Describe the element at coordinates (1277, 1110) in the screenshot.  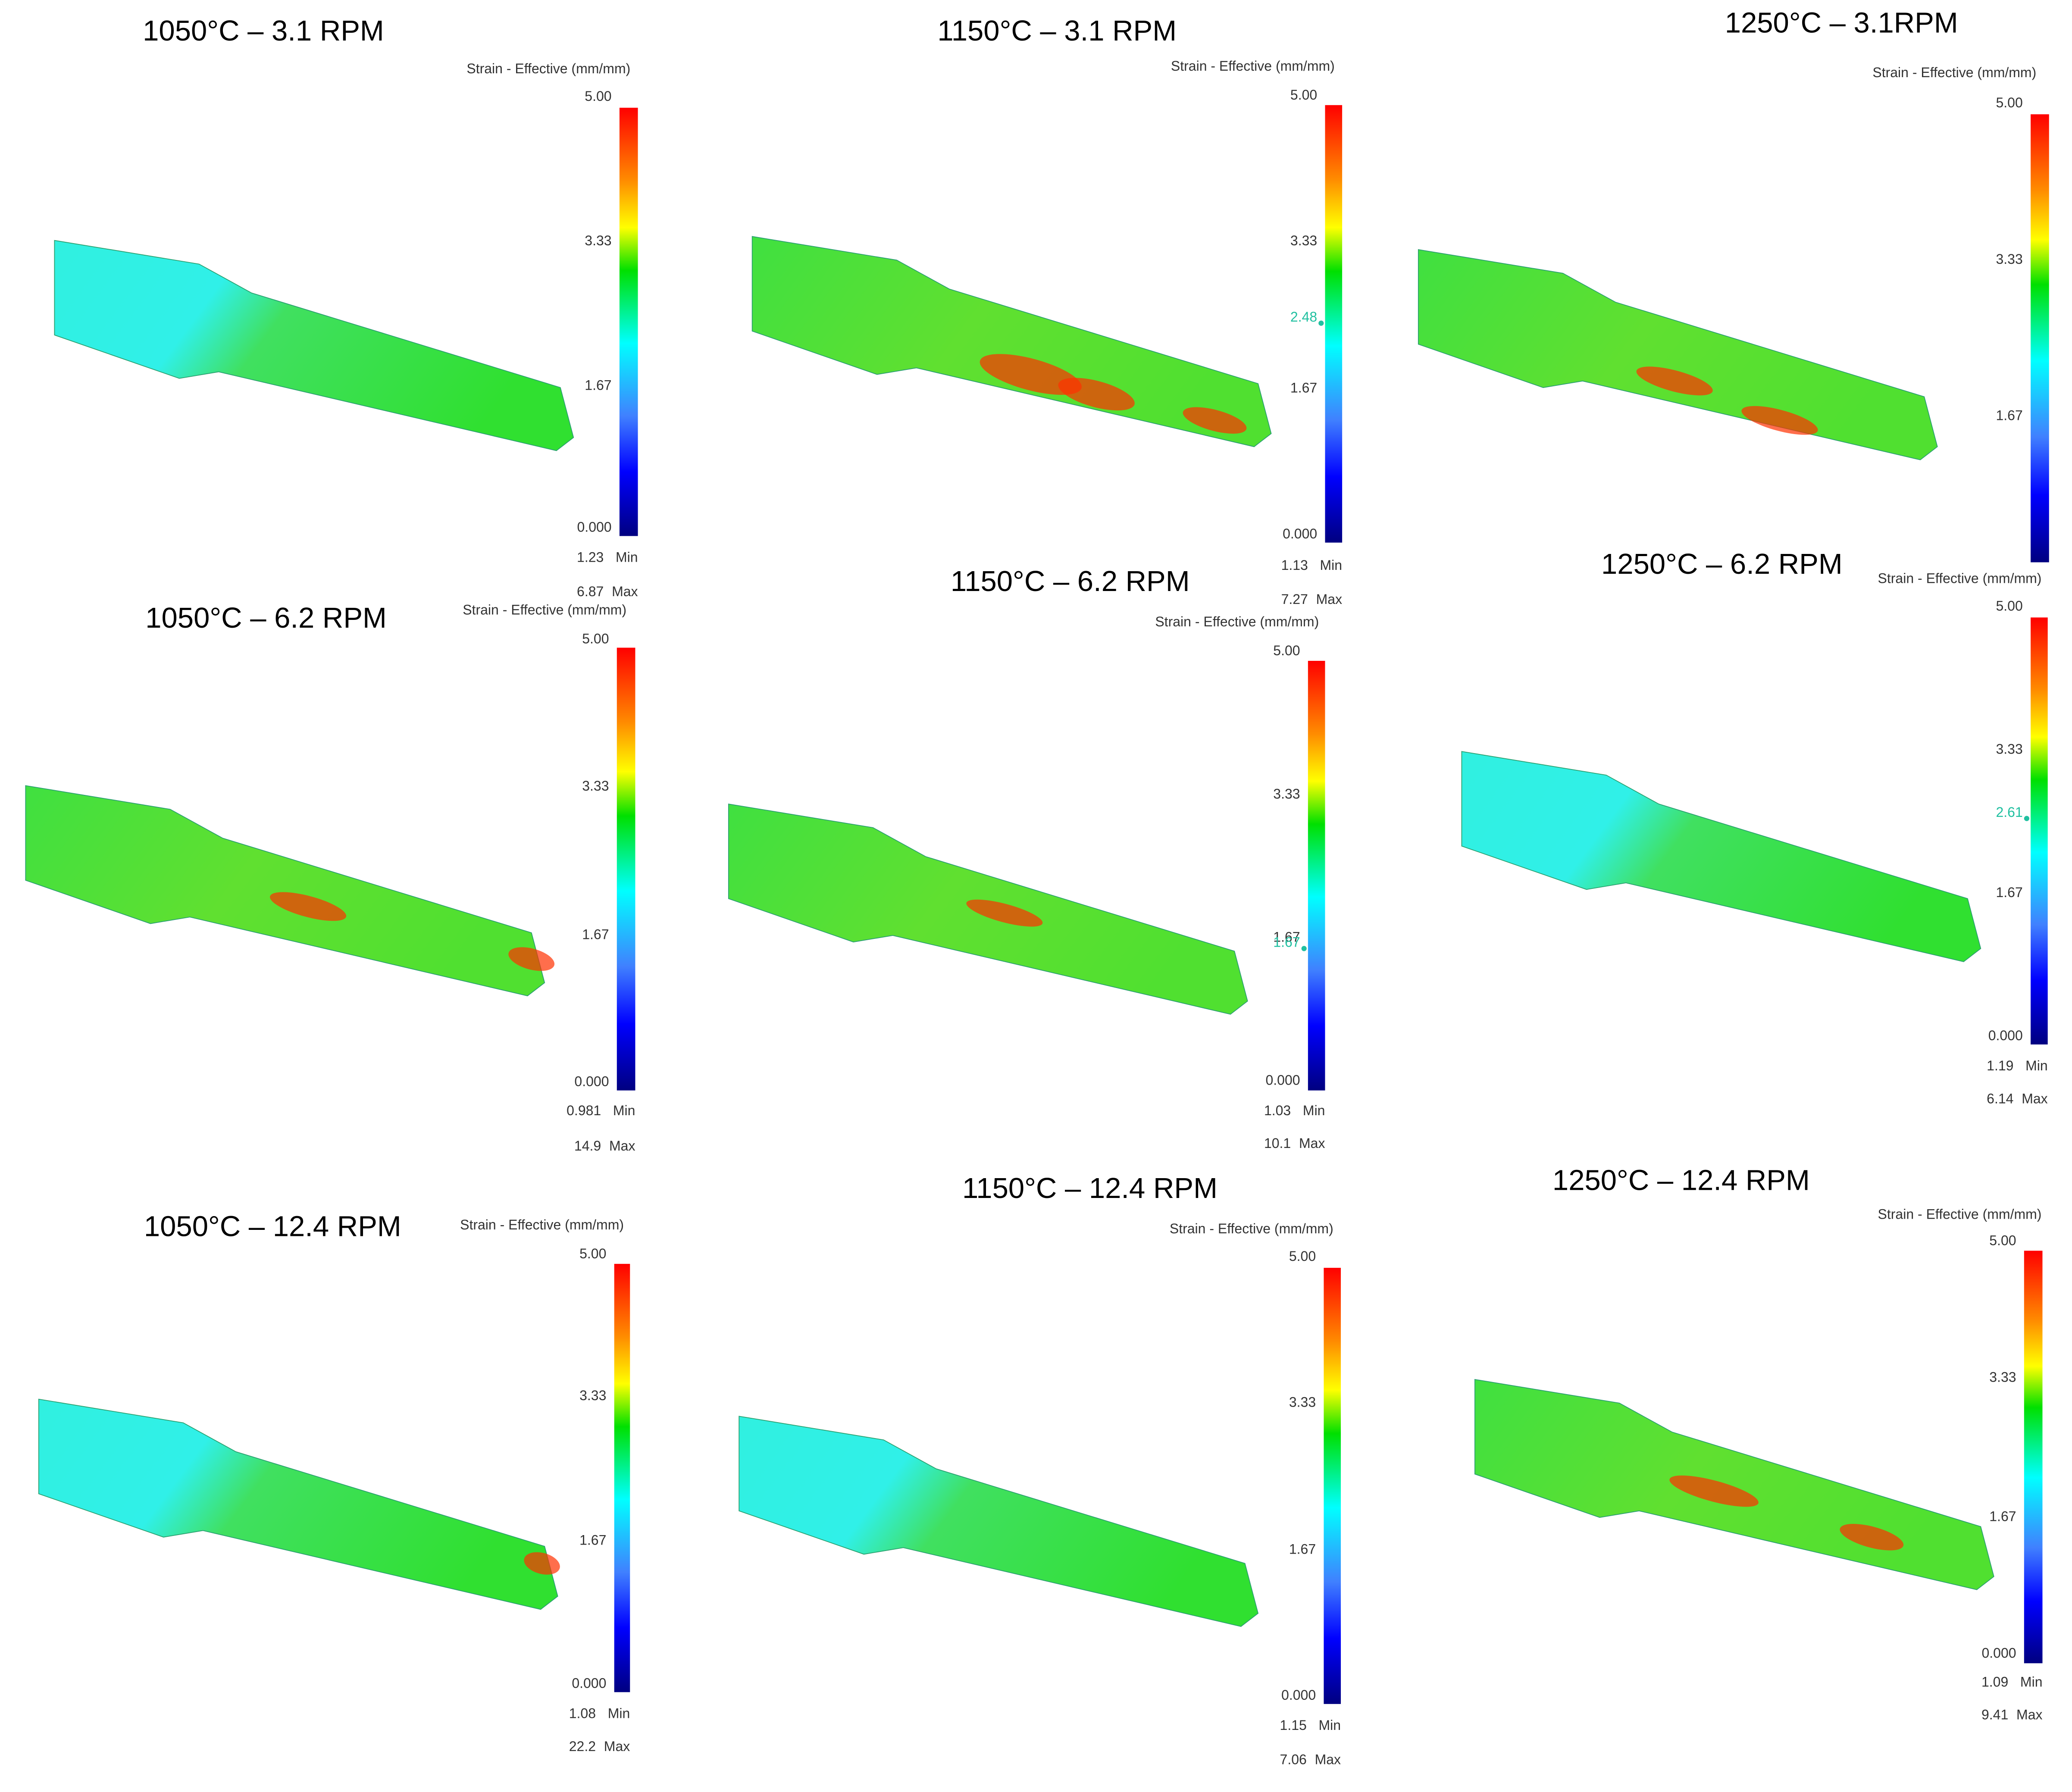
I see `min-value: 1.03` at that location.